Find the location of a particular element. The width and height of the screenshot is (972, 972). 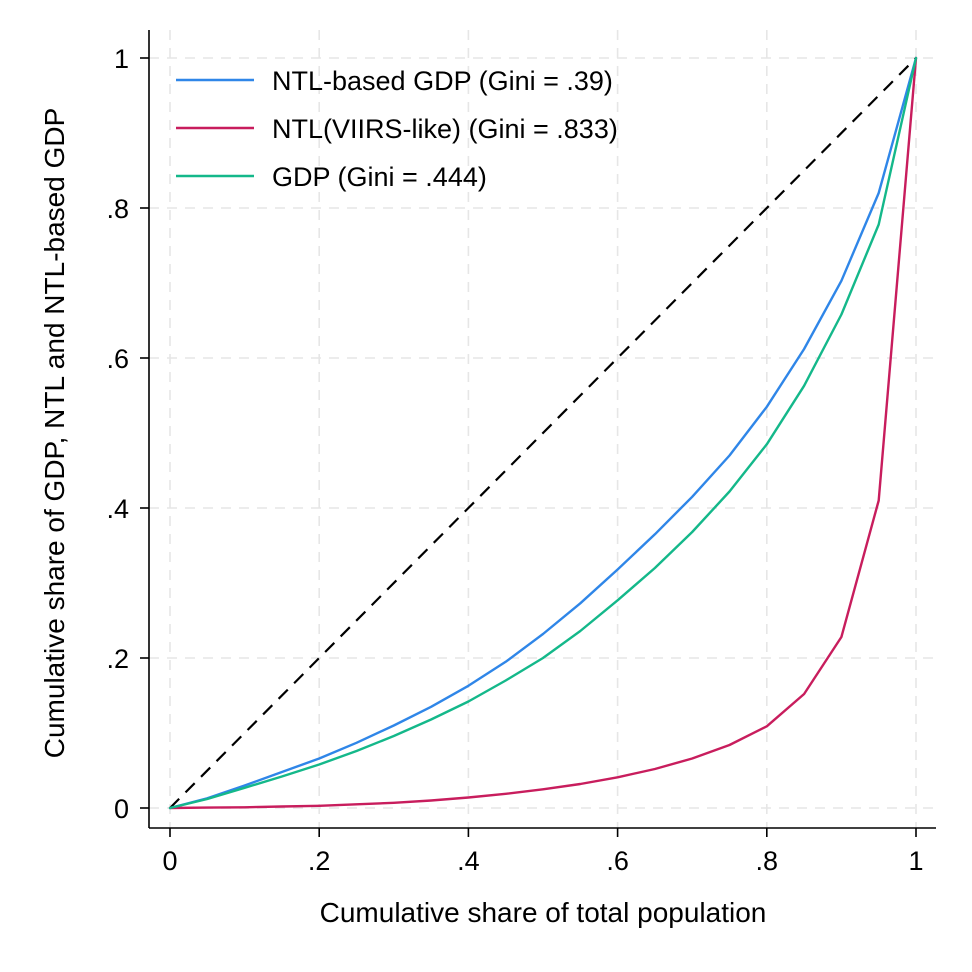

x-tick-label: 0 is located at coordinates (169, 861).